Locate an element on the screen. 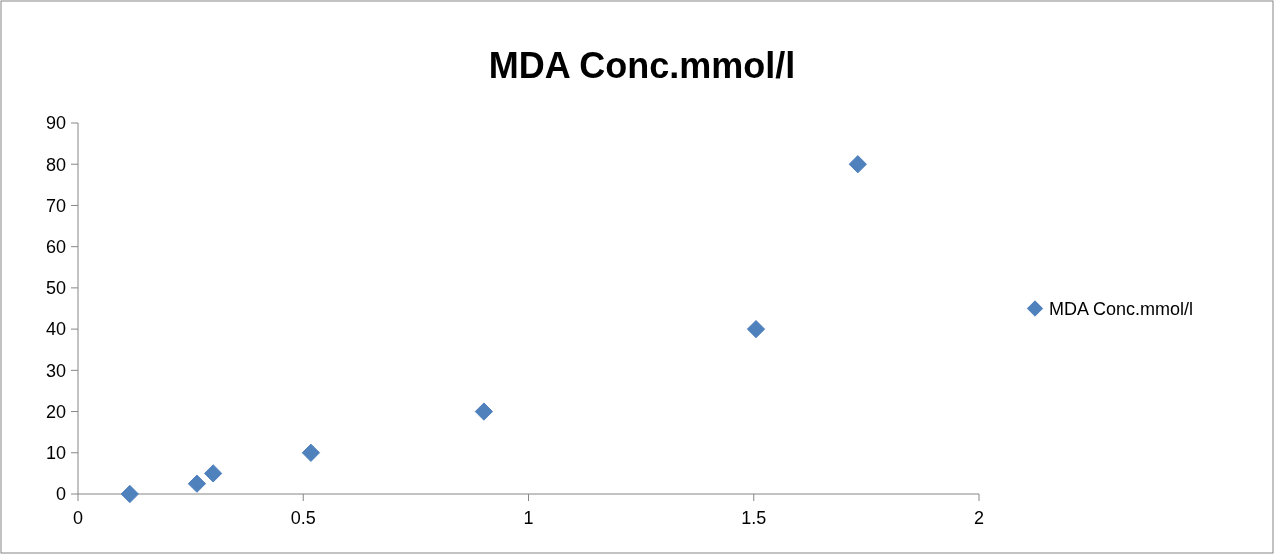  y-tick-label: 20 is located at coordinates (55, 411).